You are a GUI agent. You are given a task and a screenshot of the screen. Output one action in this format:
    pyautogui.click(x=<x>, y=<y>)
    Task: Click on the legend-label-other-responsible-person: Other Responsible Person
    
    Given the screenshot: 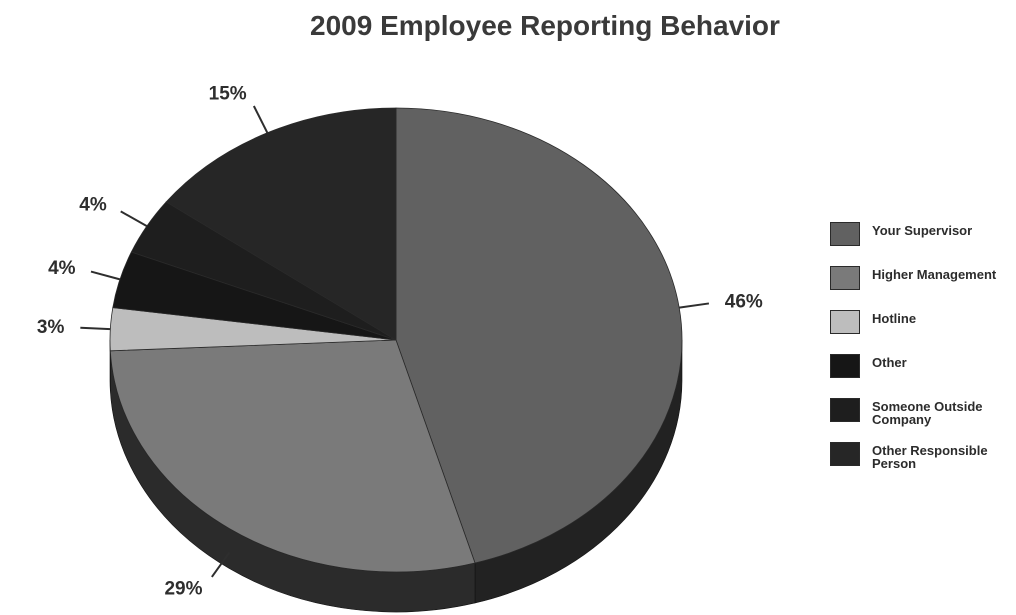 What is the action you would take?
    pyautogui.click(x=930, y=457)
    